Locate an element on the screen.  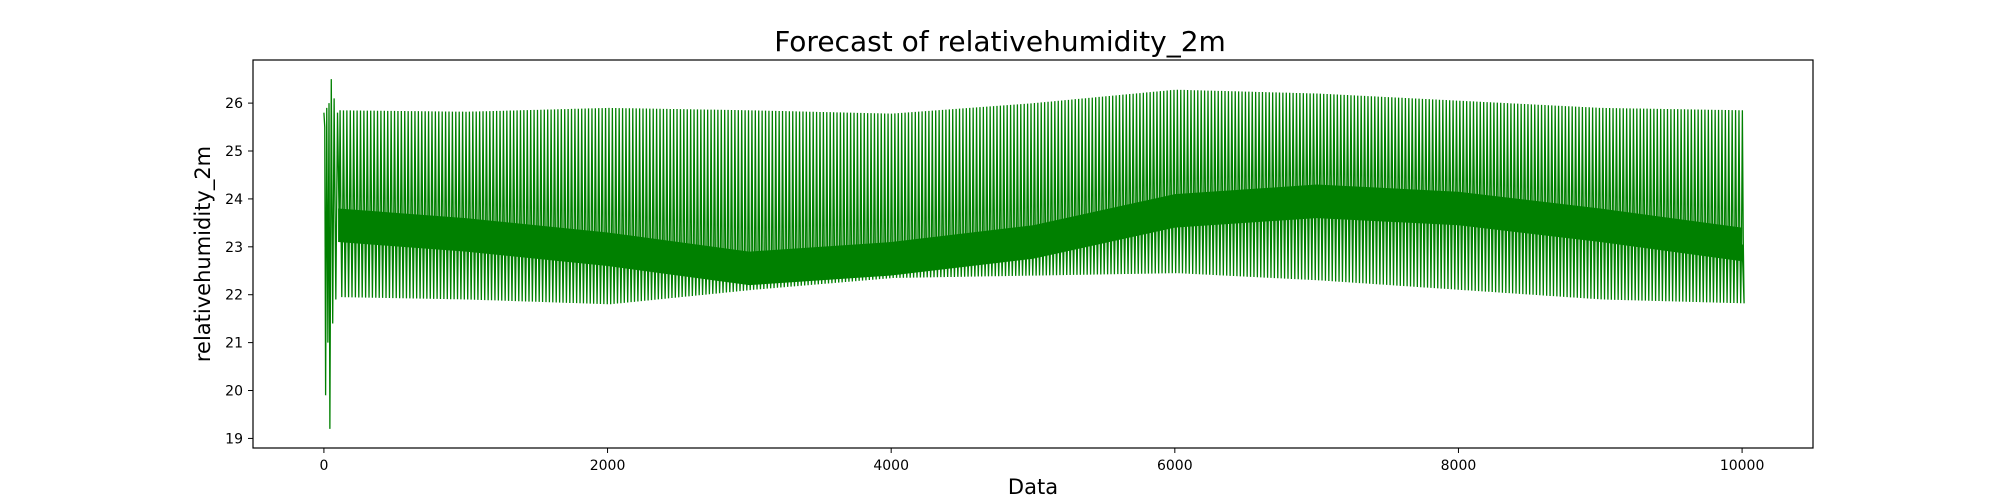
y-tick-label: 21 is located at coordinates (234, 344).